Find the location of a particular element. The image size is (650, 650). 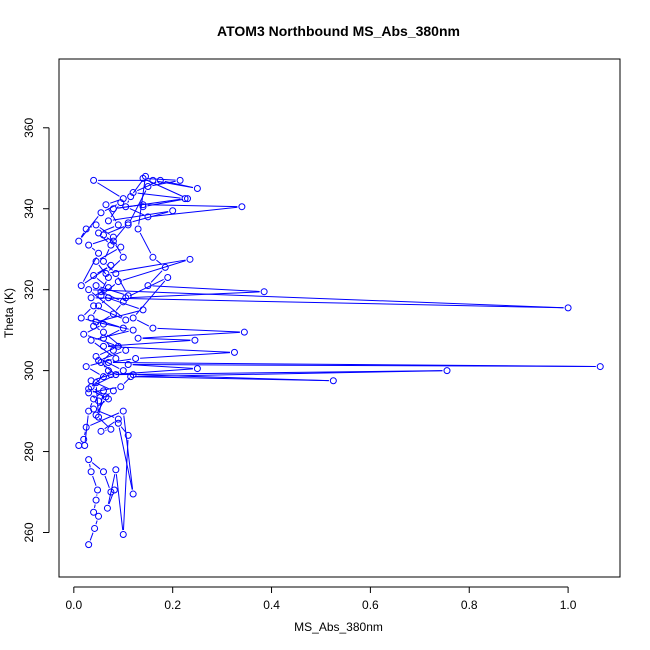

x-tick-label: 0.4 is located at coordinates (271, 605).